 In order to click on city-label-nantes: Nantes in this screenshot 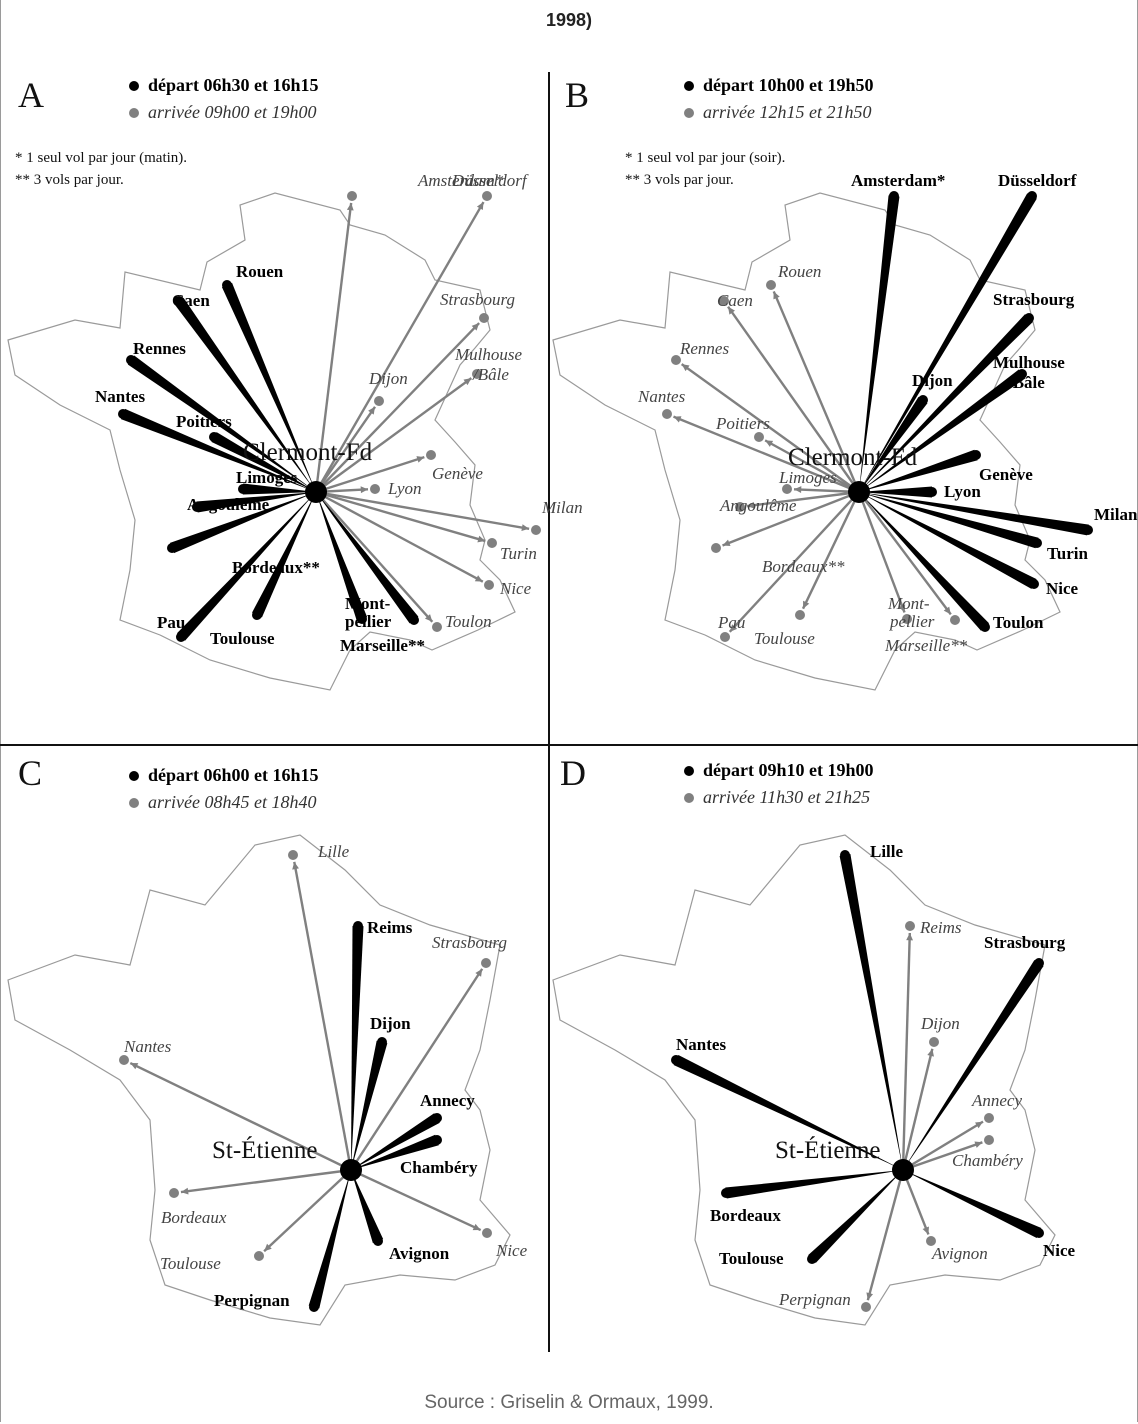, I will do `click(661, 396)`.